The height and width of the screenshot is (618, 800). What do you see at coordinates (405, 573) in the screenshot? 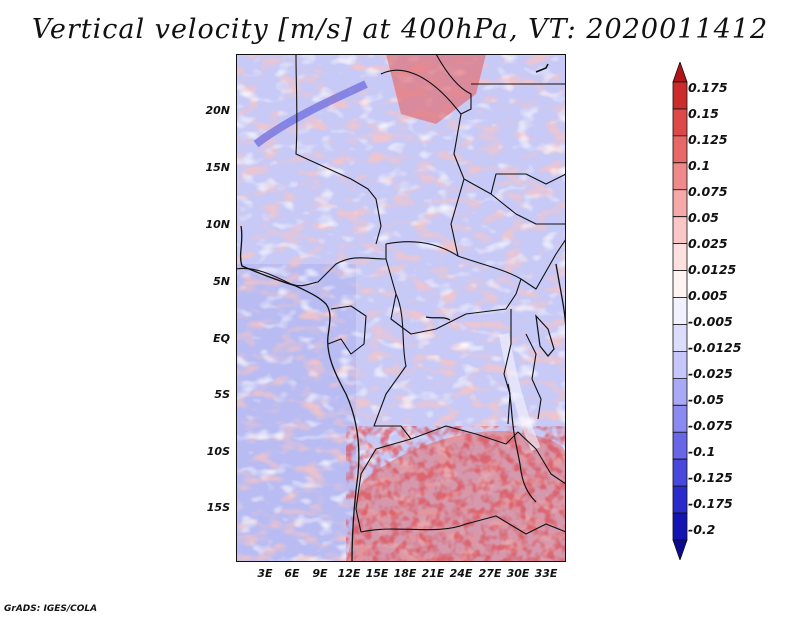
I see `lon-label: 18E` at bounding box center [405, 573].